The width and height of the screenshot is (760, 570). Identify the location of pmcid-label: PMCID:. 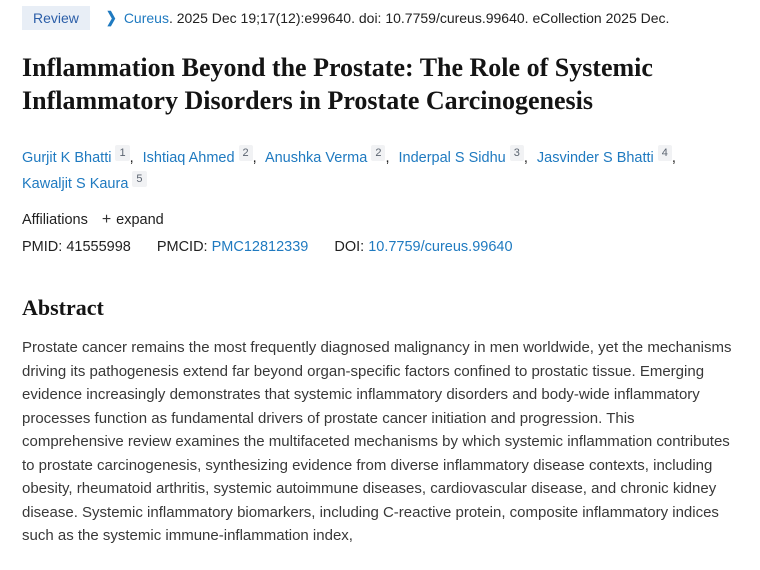
(182, 247).